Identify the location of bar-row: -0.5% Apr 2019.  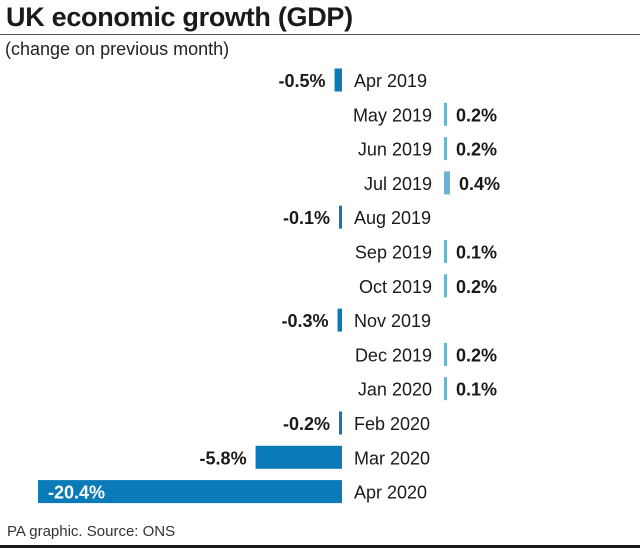
(353, 80).